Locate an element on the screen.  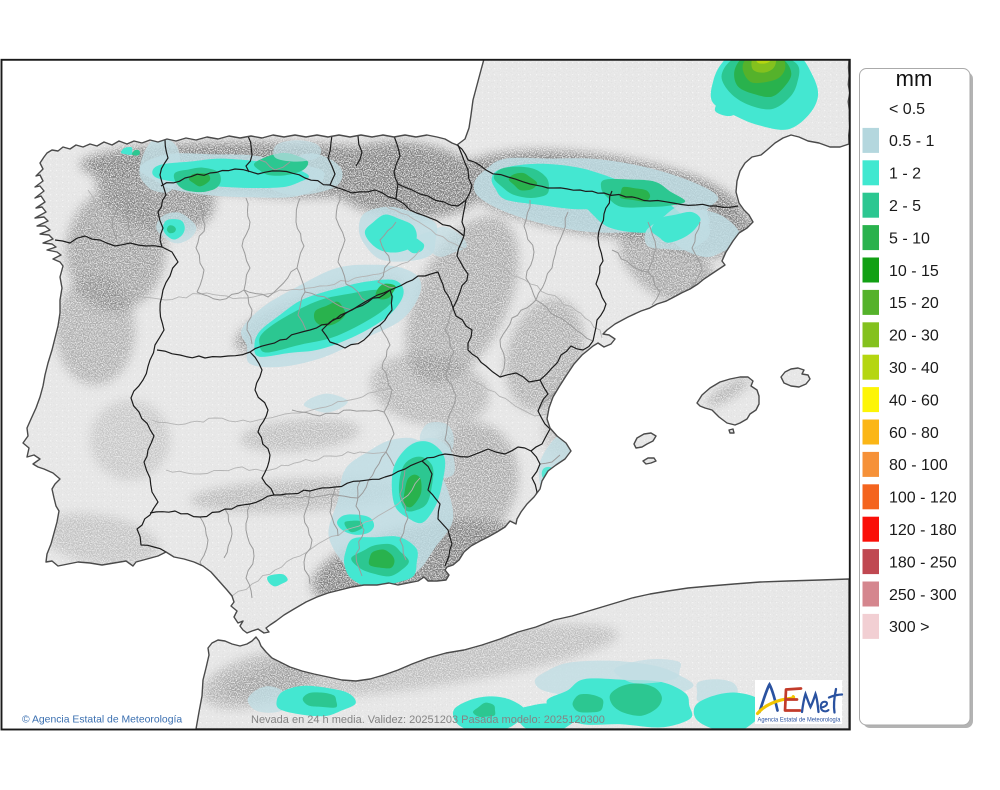
svg-text: 2 - 5 is located at coordinates (905, 206).